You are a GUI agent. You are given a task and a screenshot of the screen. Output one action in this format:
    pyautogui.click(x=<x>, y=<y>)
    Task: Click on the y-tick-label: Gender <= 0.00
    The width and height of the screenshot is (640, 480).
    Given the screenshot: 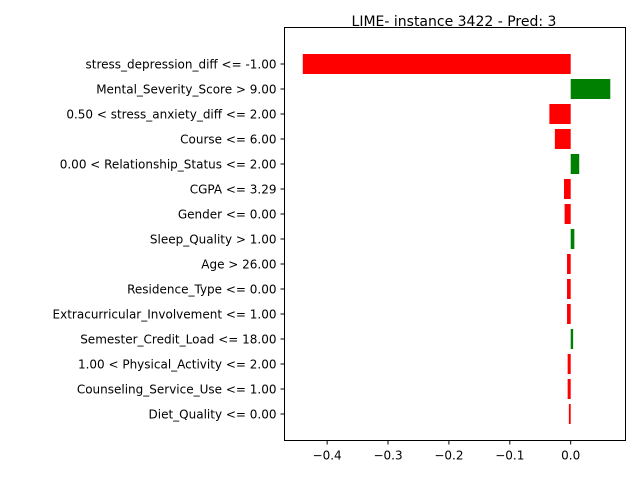 What is the action you would take?
    pyautogui.click(x=227, y=215)
    